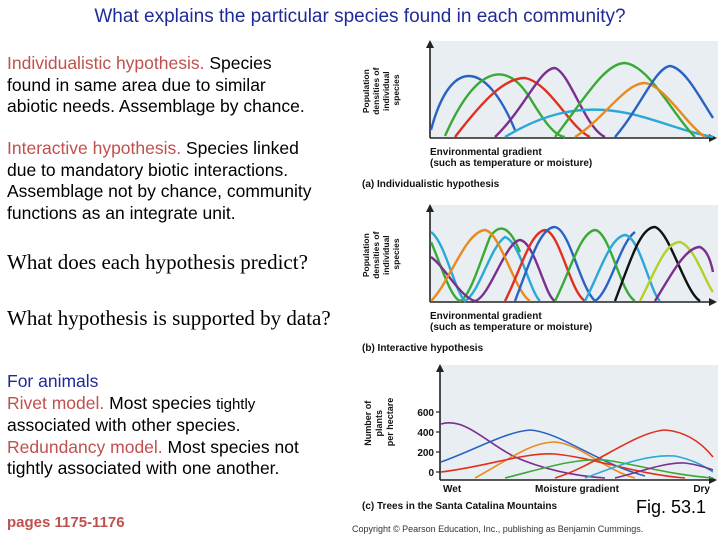 This screenshot has width=720, height=540. I want to click on y-axis-label: Number of plants per hectare, so click(379, 422).